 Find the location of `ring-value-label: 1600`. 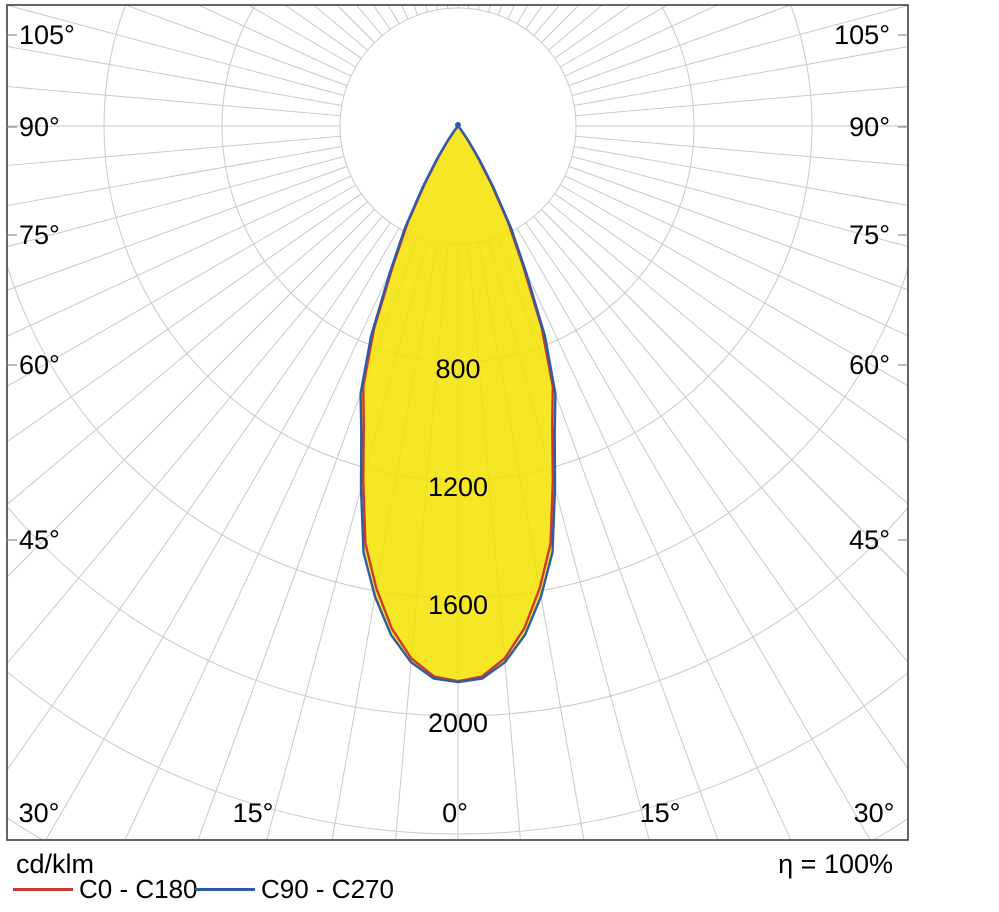

ring-value-label: 1600 is located at coordinates (458, 605).